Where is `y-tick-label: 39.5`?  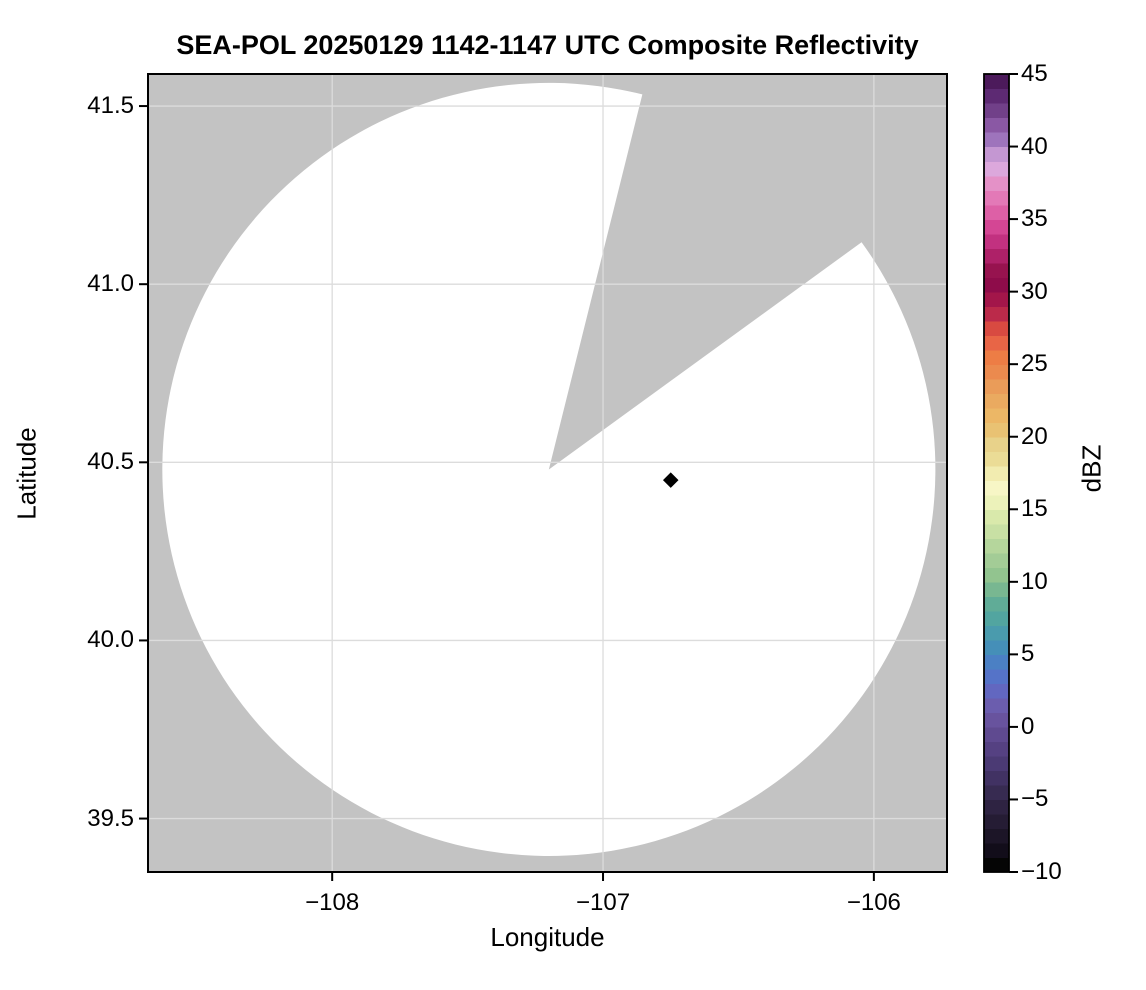
y-tick-label: 39.5 is located at coordinates (110, 818).